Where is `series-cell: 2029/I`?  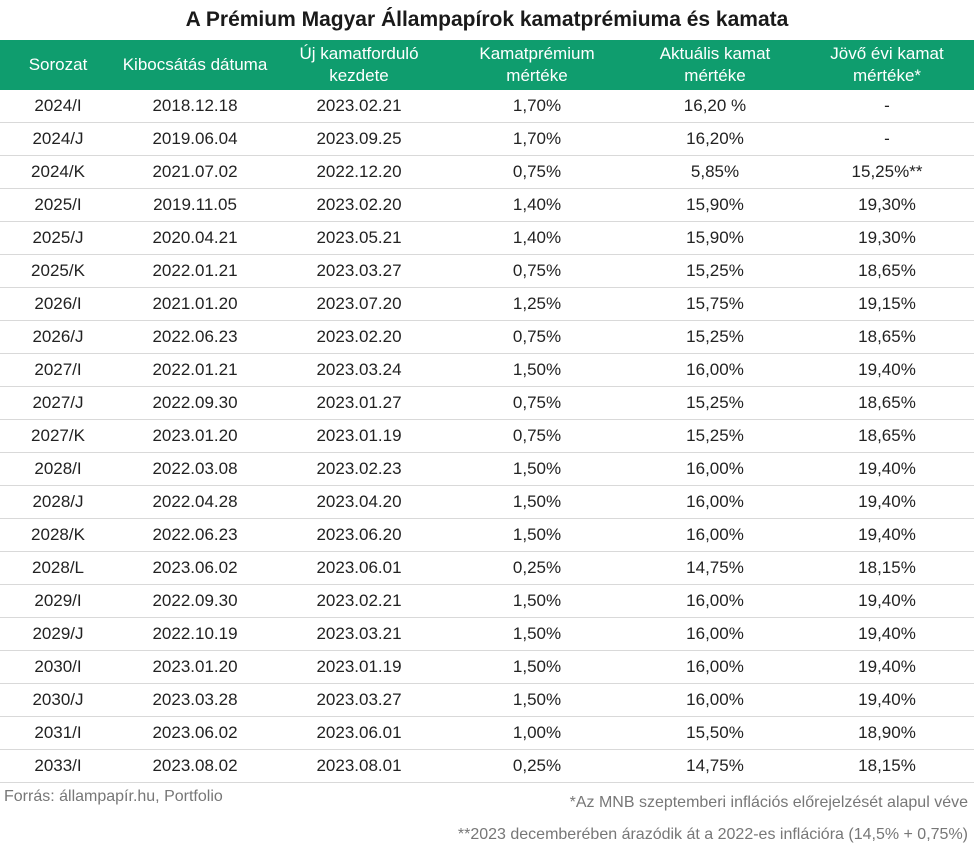
series-cell: 2029/I is located at coordinates (58, 601).